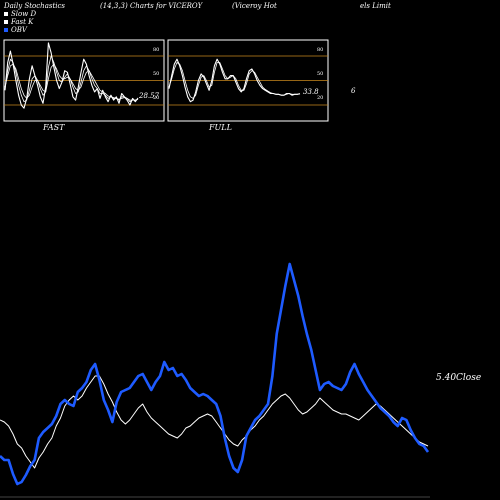 Image resolution: width=500 pixels, height=500 pixels. I want to click on full-last-value: 33.8, so click(311, 92).